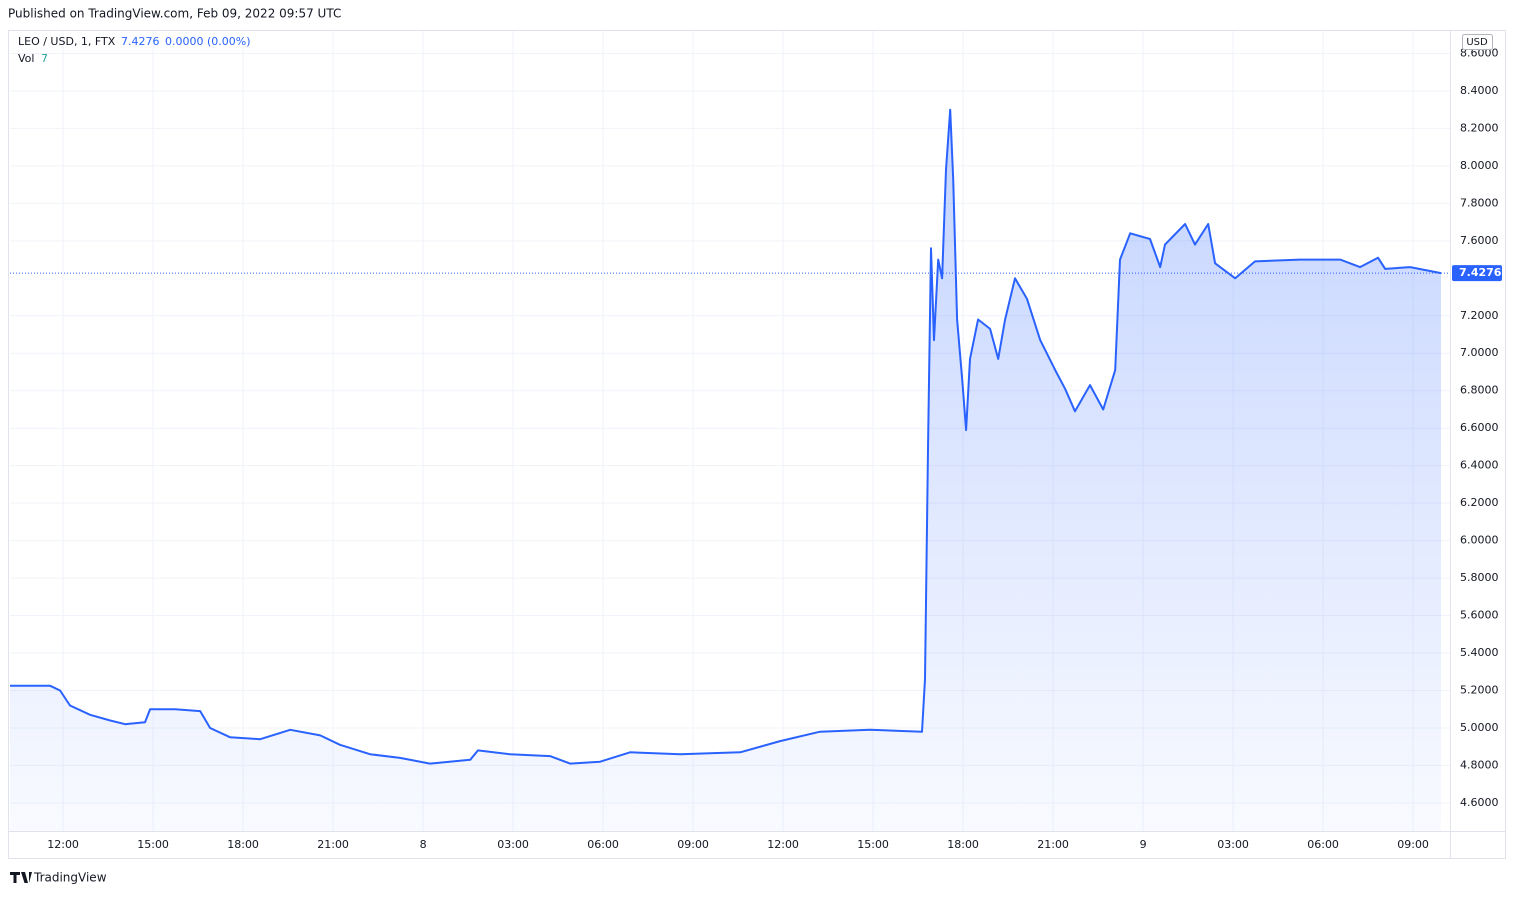 The height and width of the screenshot is (899, 1516). Describe the element at coordinates (1480, 272) in the screenshot. I see `last-price-label: 7.4276` at that location.